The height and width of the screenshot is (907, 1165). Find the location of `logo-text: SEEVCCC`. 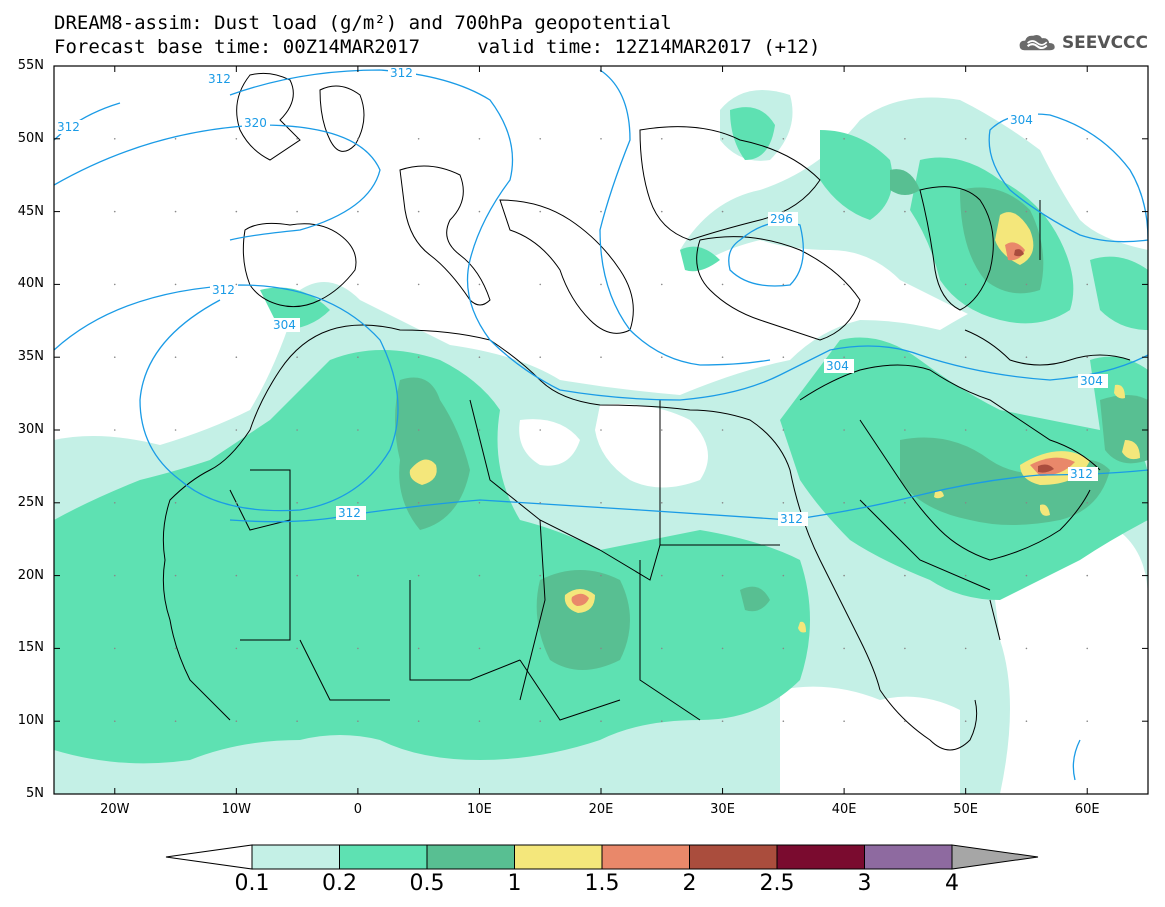

logo-text: SEEVCCC is located at coordinates (1104, 43).